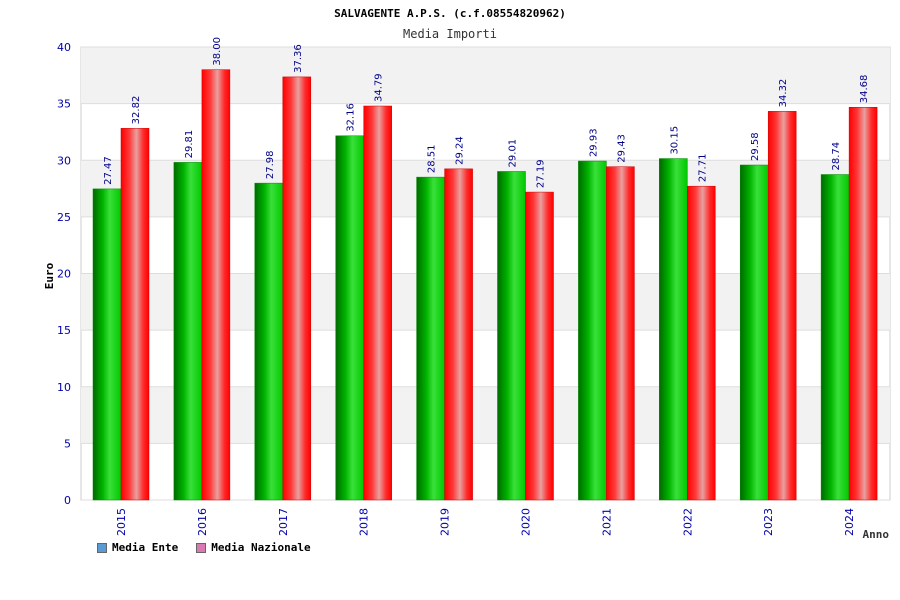 This screenshot has width=900, height=600. What do you see at coordinates (430, 338) in the screenshot?
I see `bar-media-ente-2019` at bounding box center [430, 338].